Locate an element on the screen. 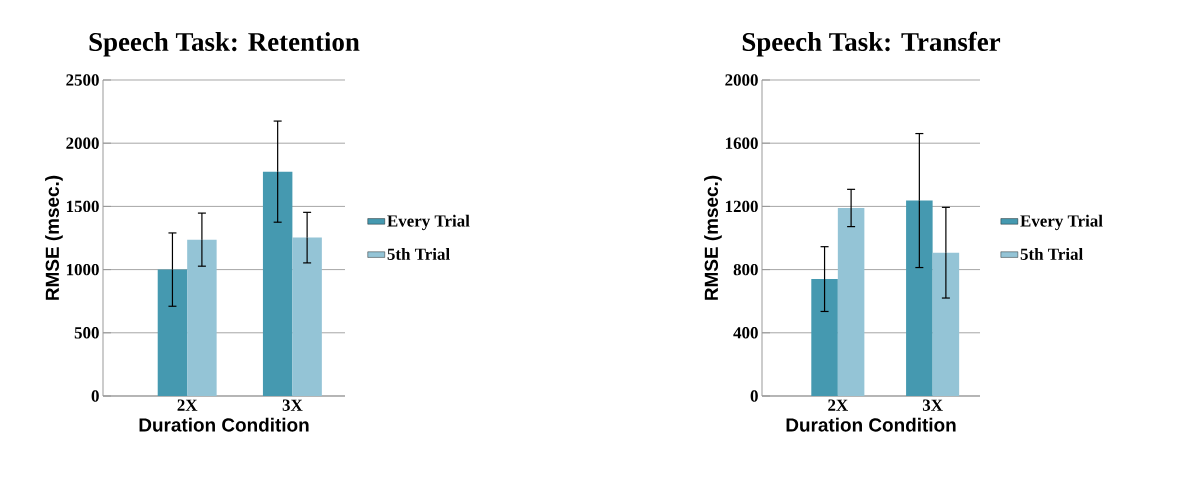 Image resolution: width=1185 pixels, height=484 pixels. y-tick-label: 400 is located at coordinates (745, 333).